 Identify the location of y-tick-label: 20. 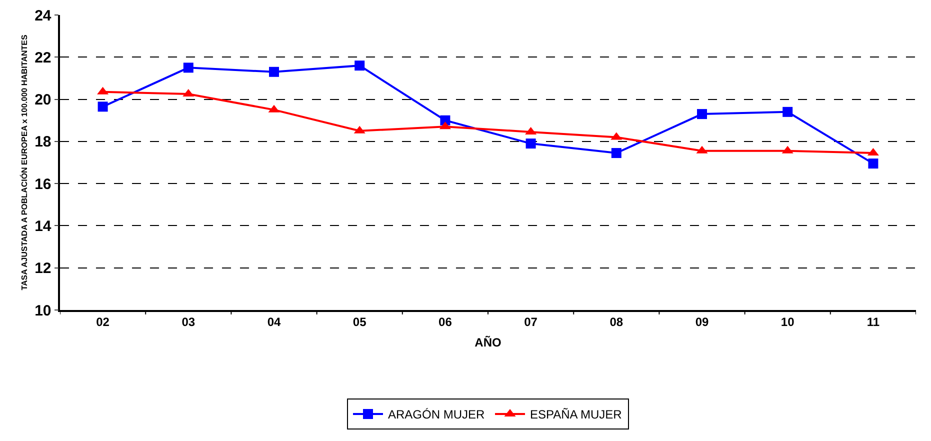
(43, 100).